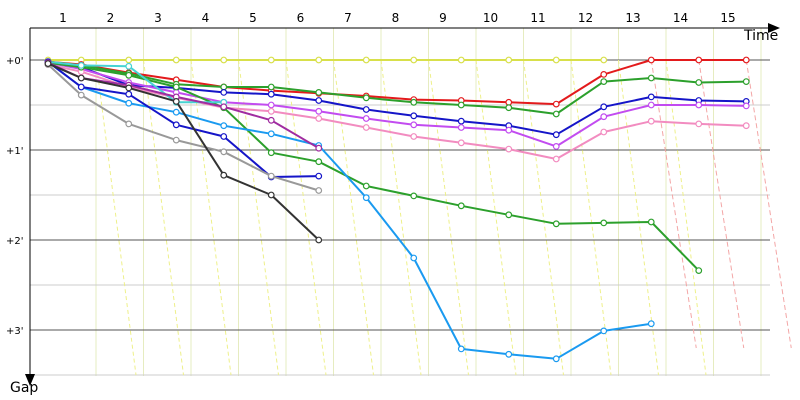 The width and height of the screenshot is (800, 400). I want to click on x-axis-arrow, so click(774, 28).